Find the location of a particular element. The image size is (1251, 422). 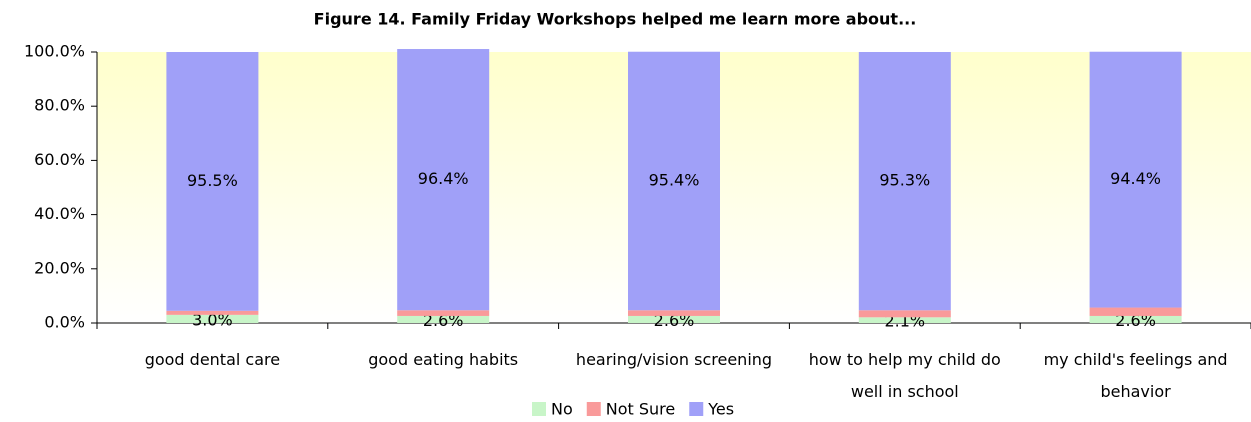

x-tick-label: good dental care is located at coordinates (212, 359).